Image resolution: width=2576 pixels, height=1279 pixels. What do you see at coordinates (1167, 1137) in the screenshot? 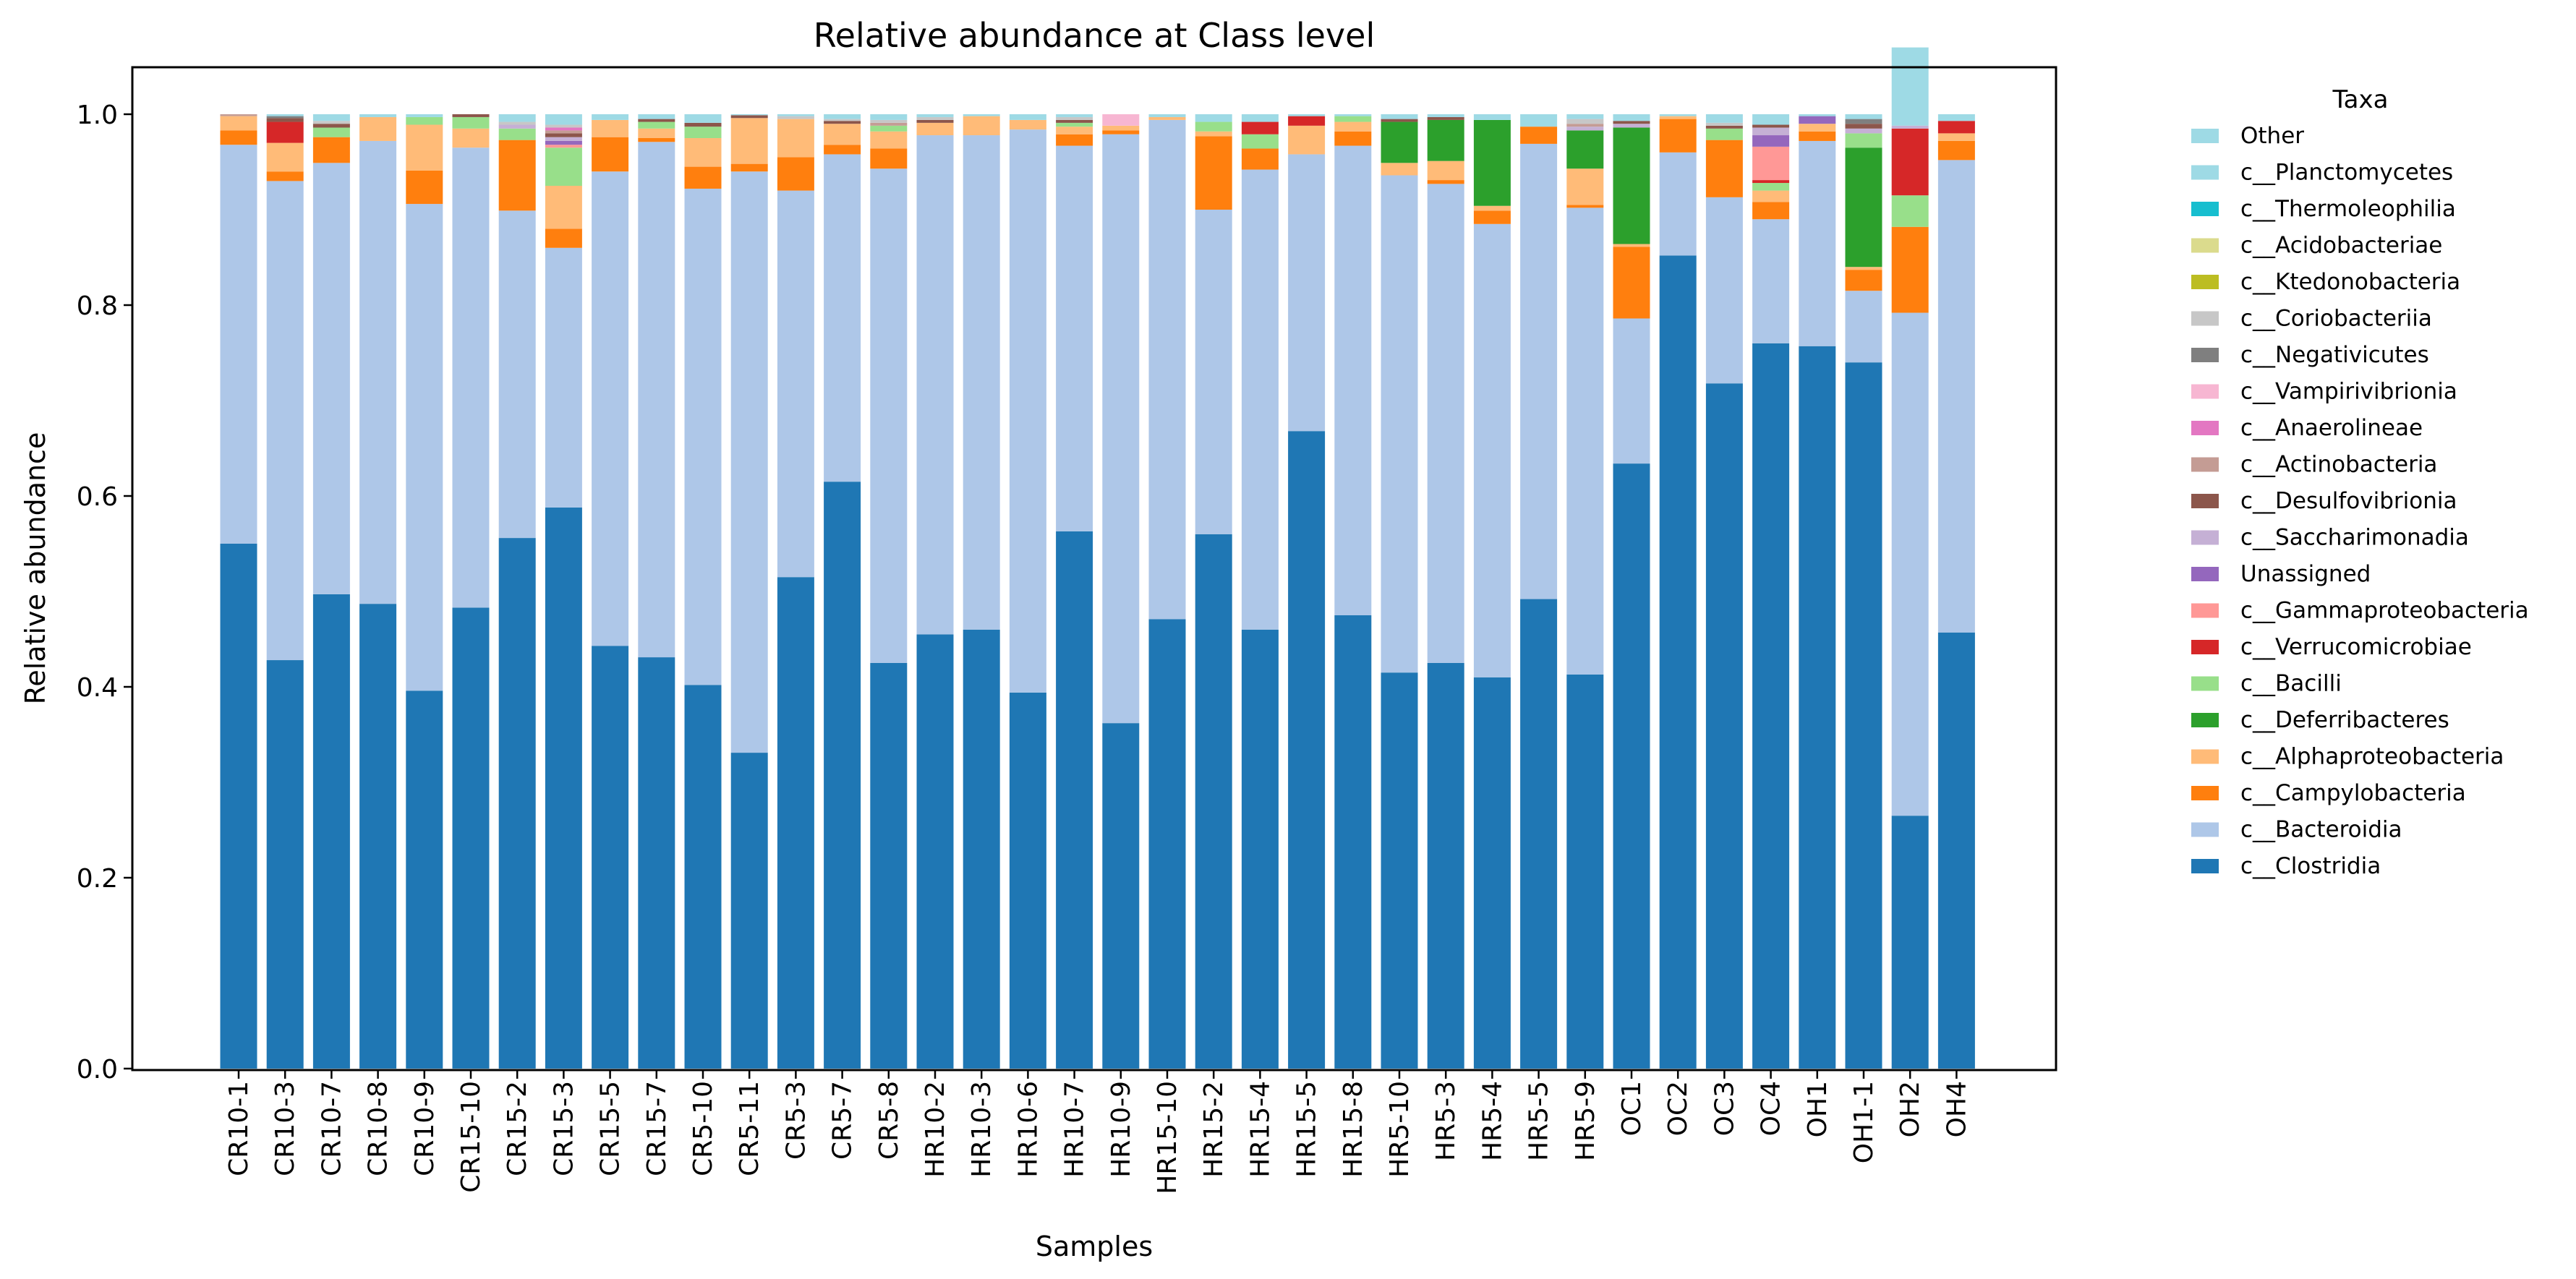
I see `x-tick-label: HR15-10` at bounding box center [1167, 1137].